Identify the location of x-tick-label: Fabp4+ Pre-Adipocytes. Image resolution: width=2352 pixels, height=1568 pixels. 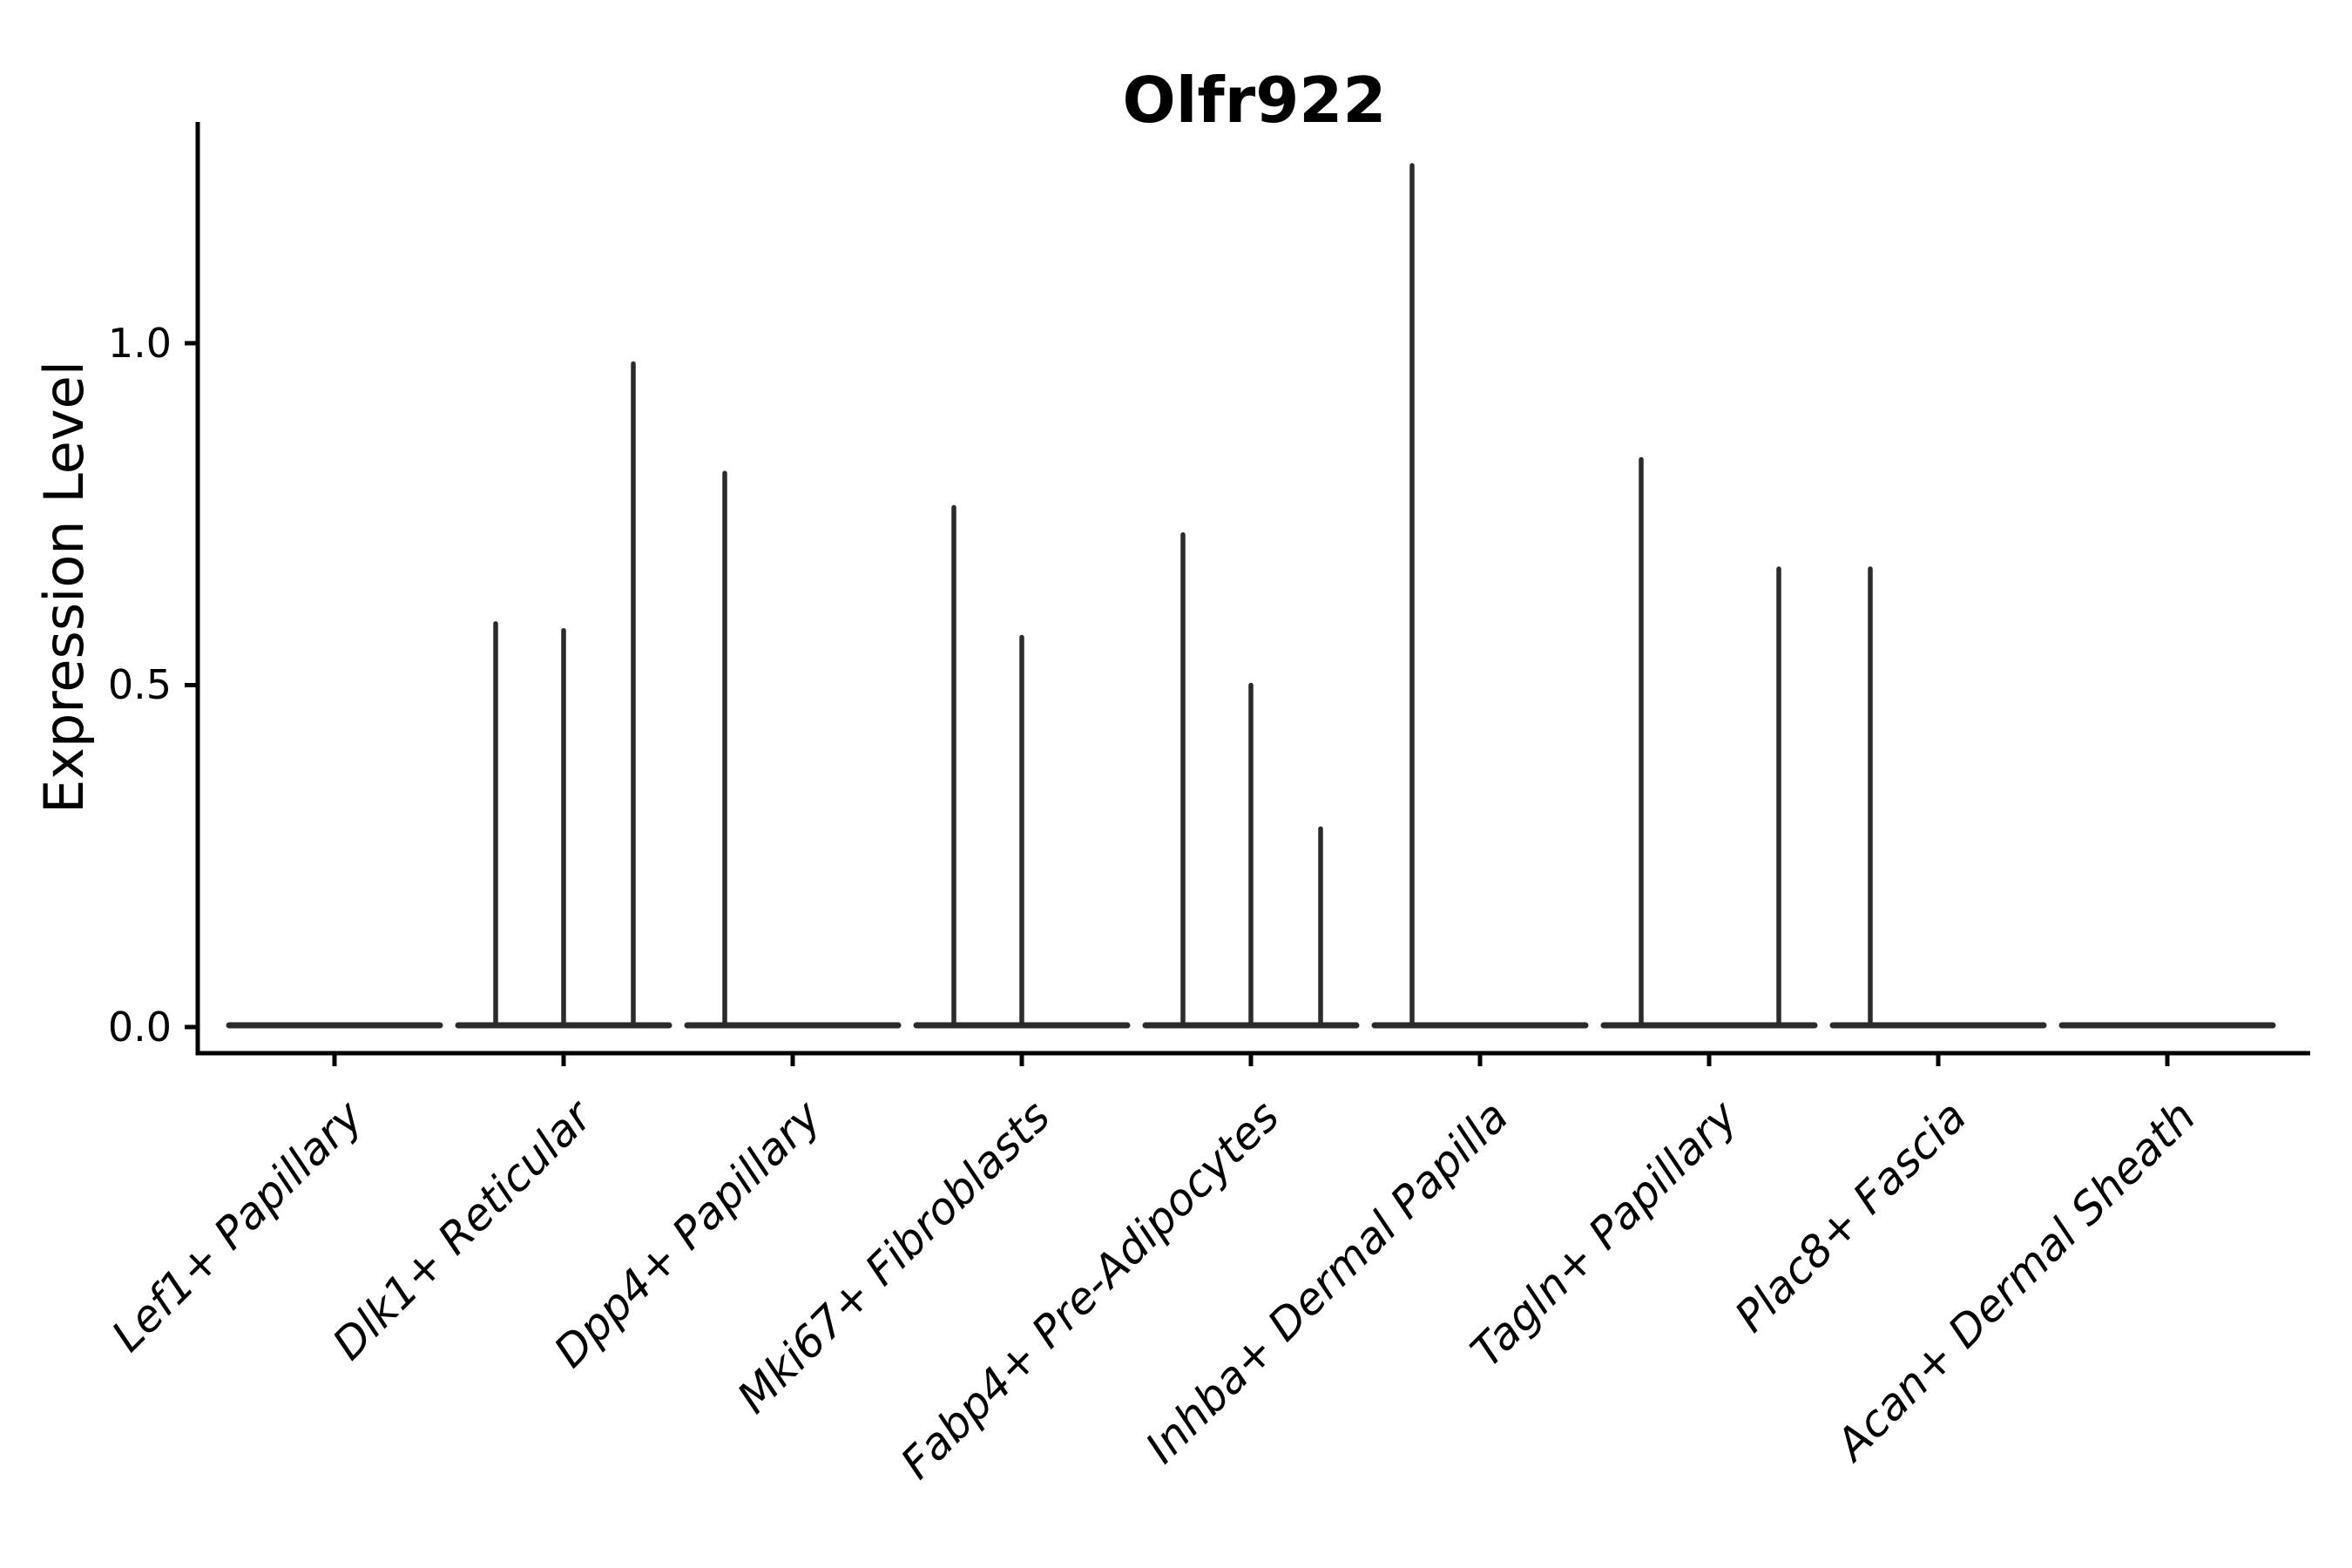
(1090, 1290).